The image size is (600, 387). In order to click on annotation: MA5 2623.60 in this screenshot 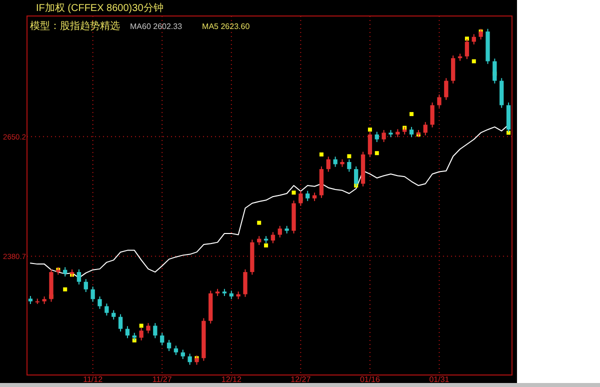, I will do `click(226, 26)`.